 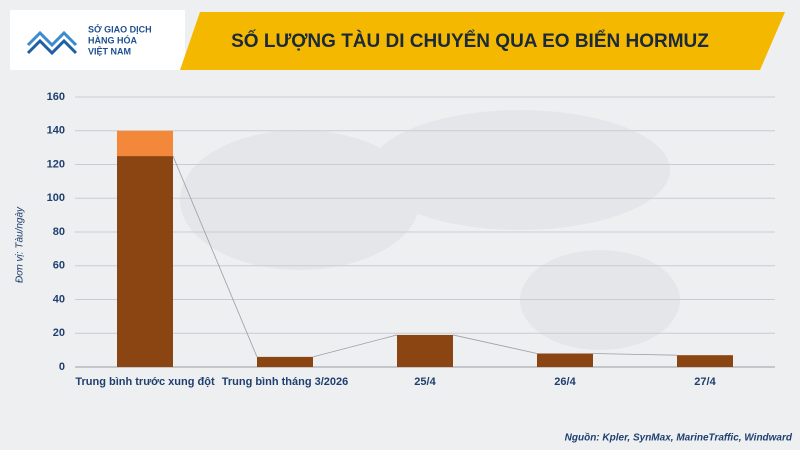 What do you see at coordinates (56, 198) in the screenshot?
I see `y-tick-label: 100` at bounding box center [56, 198].